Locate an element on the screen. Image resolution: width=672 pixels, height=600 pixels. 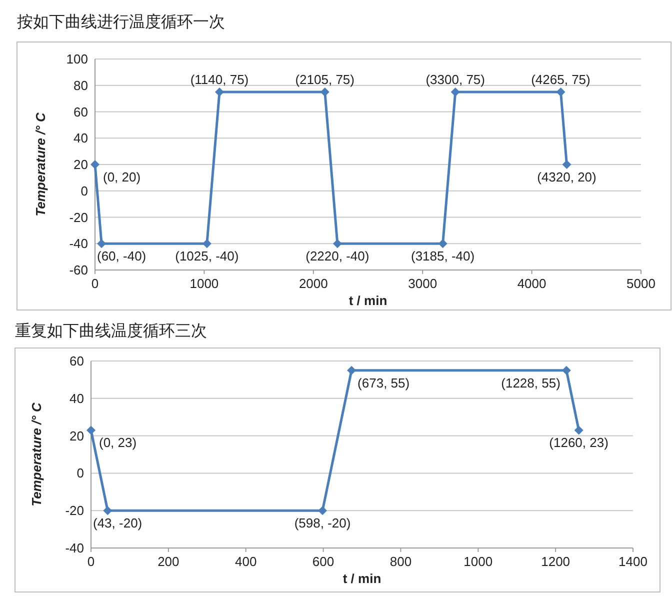
x-tick-label: 800 is located at coordinates (401, 561).